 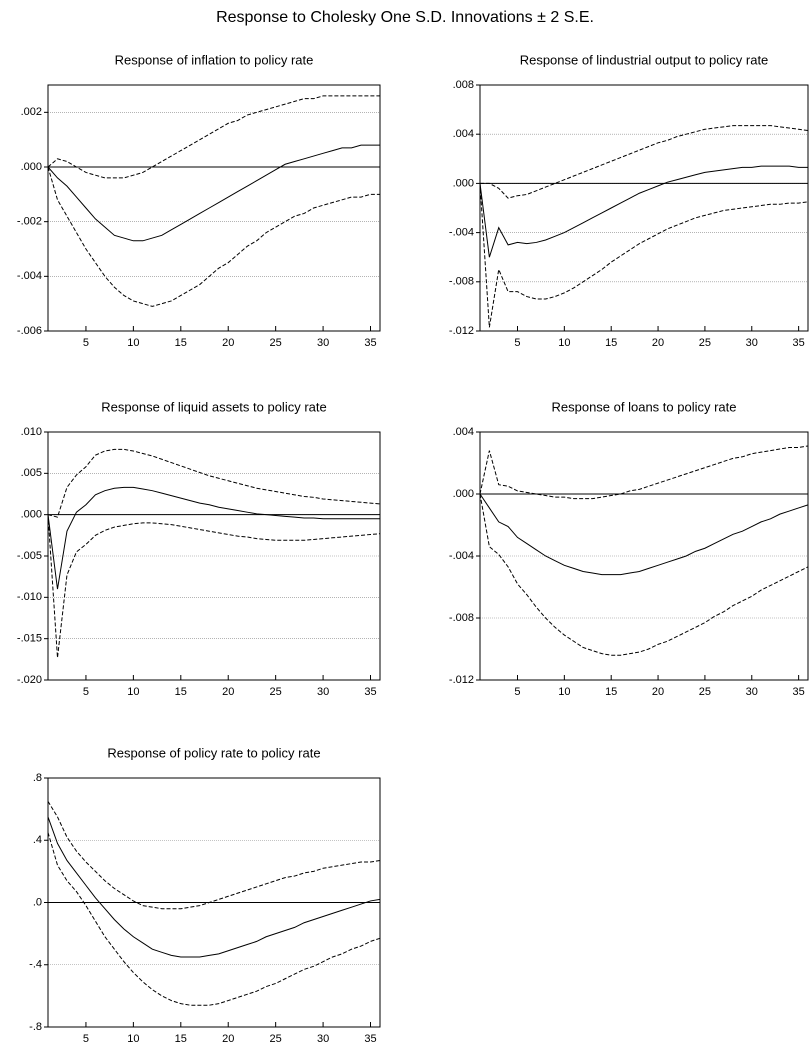 What do you see at coordinates (31, 112) in the screenshot?
I see `y-tick-label: .002` at bounding box center [31, 112].